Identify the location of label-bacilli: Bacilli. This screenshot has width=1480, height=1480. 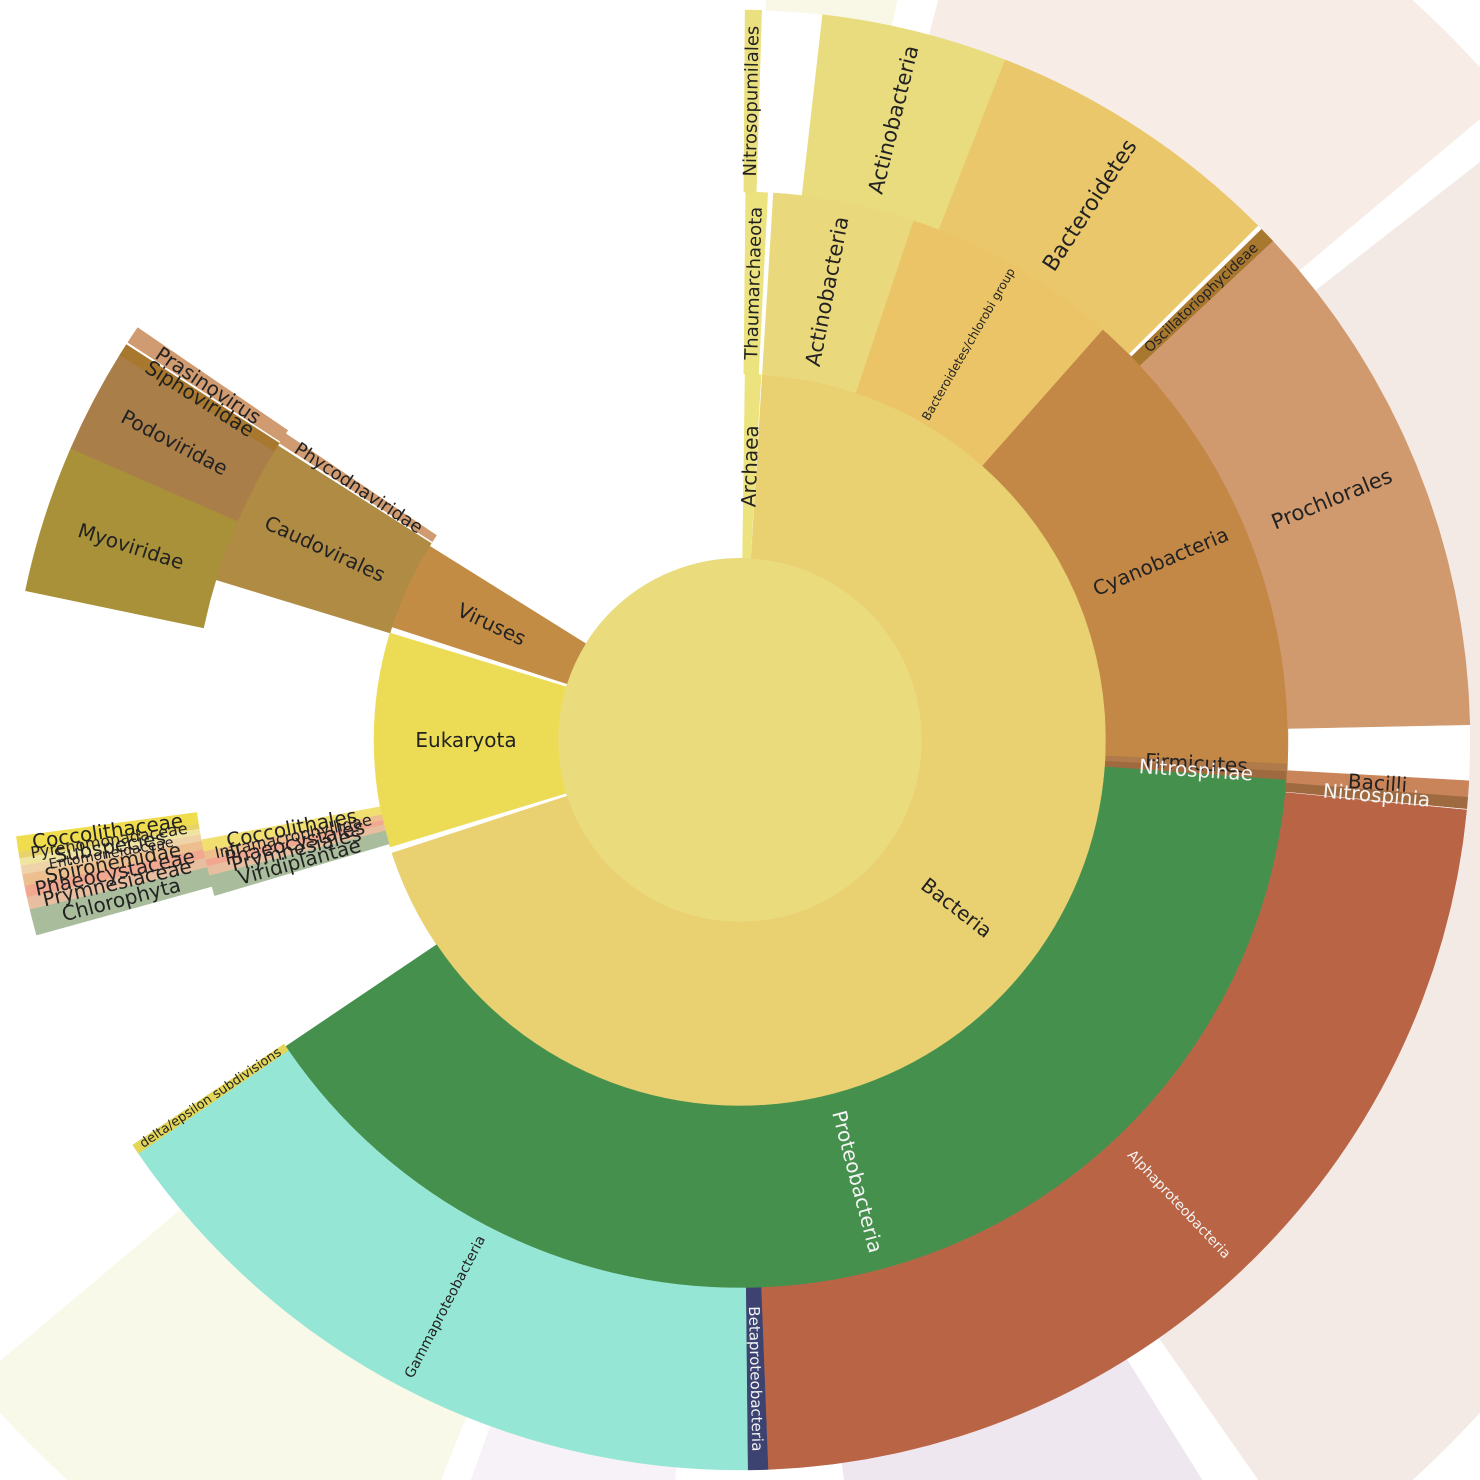
(1377, 783).